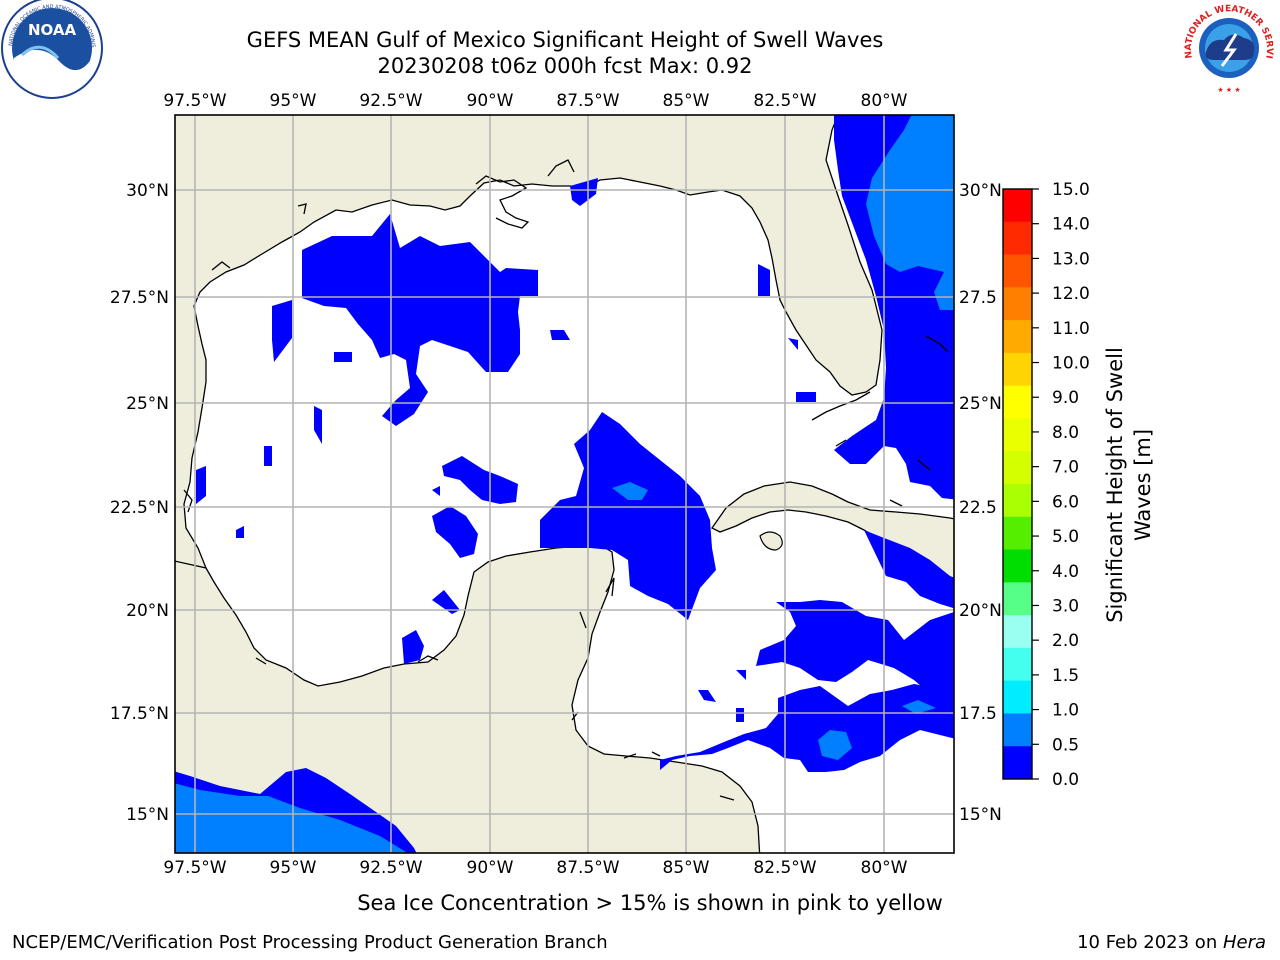 The image size is (1280, 960). I want to click on colorbar-tick-label: 12.0, so click(1071, 294).